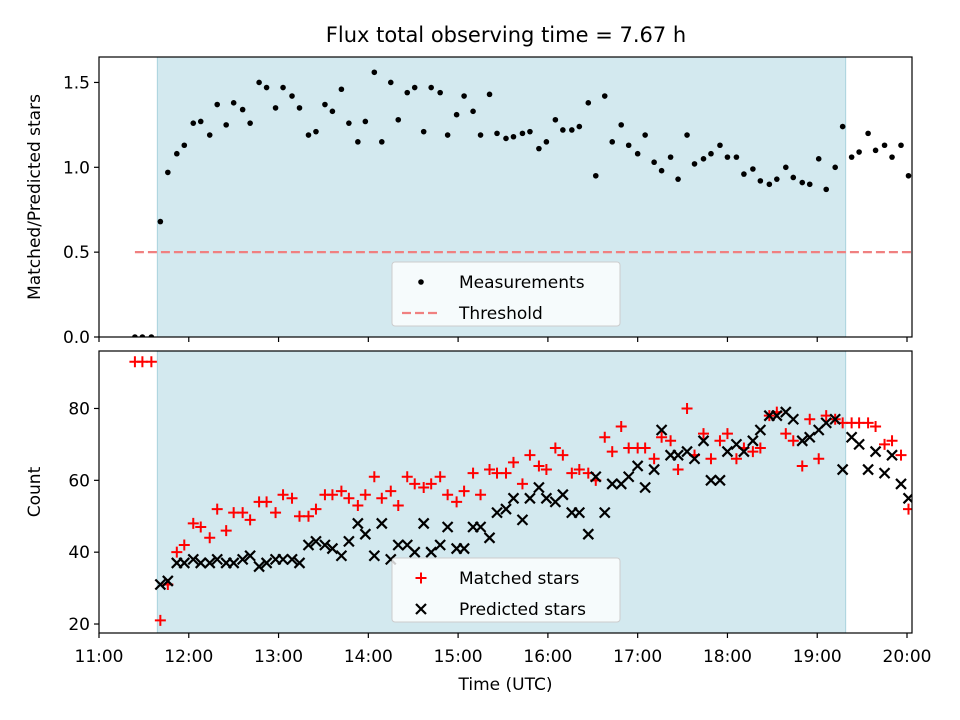  I want to click on x-tick-label: 19:00, so click(817, 657).